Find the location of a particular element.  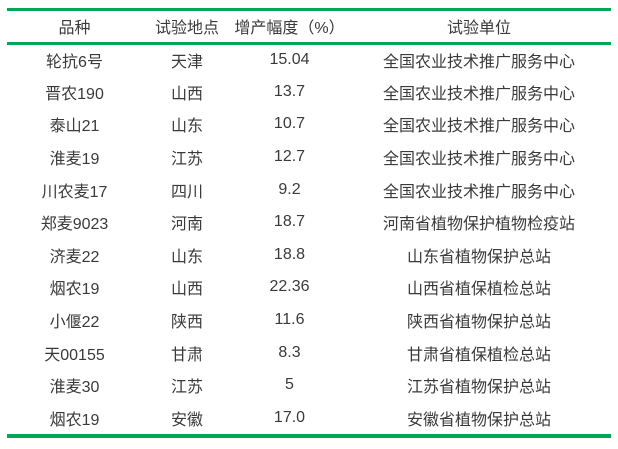

header-yield-increase: 增产幅度（%） is located at coordinates (289, 28).